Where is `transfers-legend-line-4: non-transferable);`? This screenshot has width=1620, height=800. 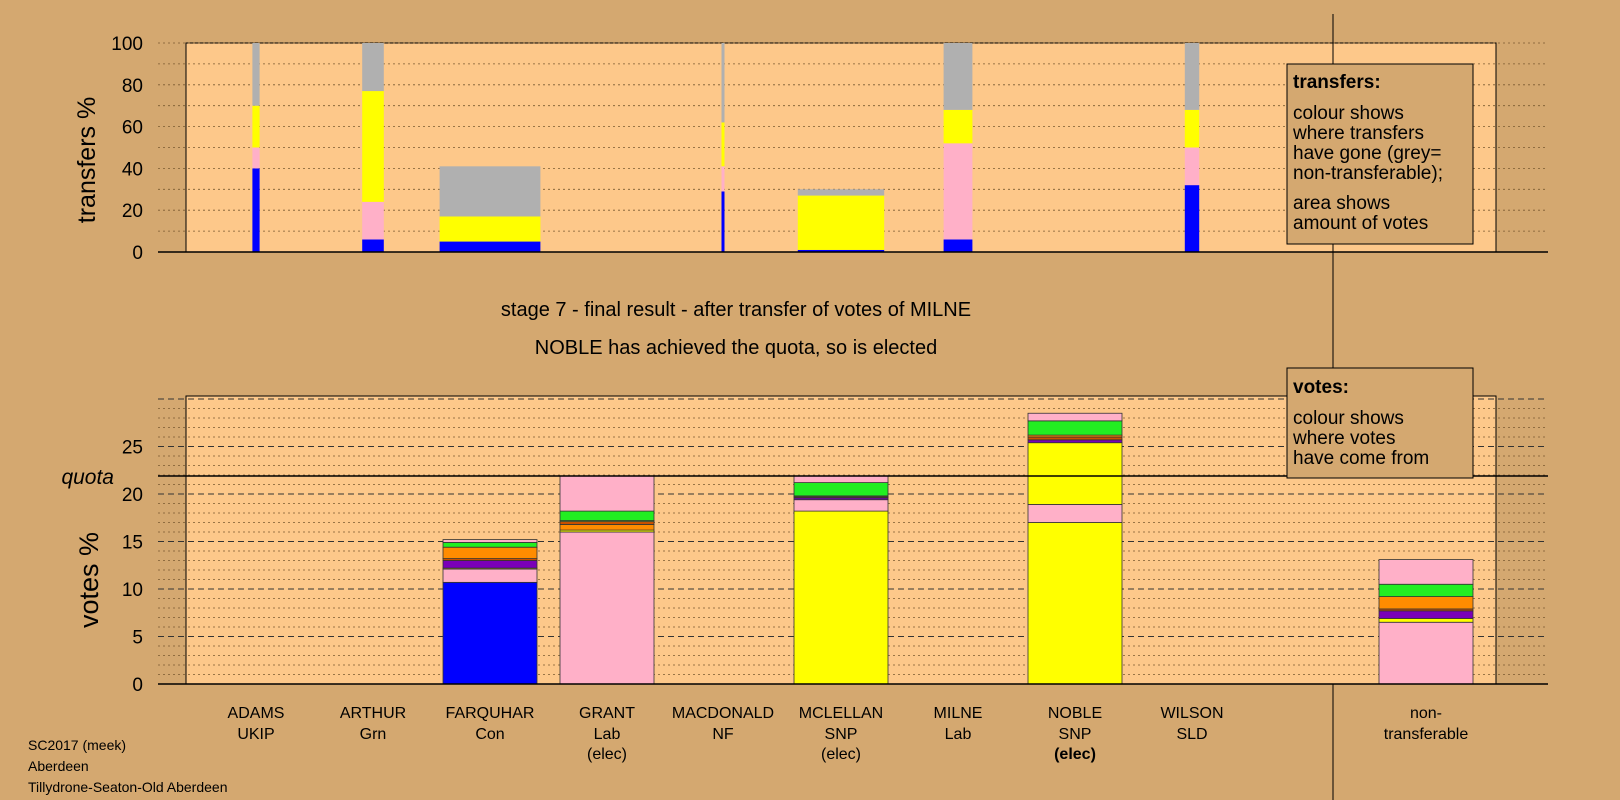
transfers-legend-line-4: non-transferable); is located at coordinates (1368, 173).